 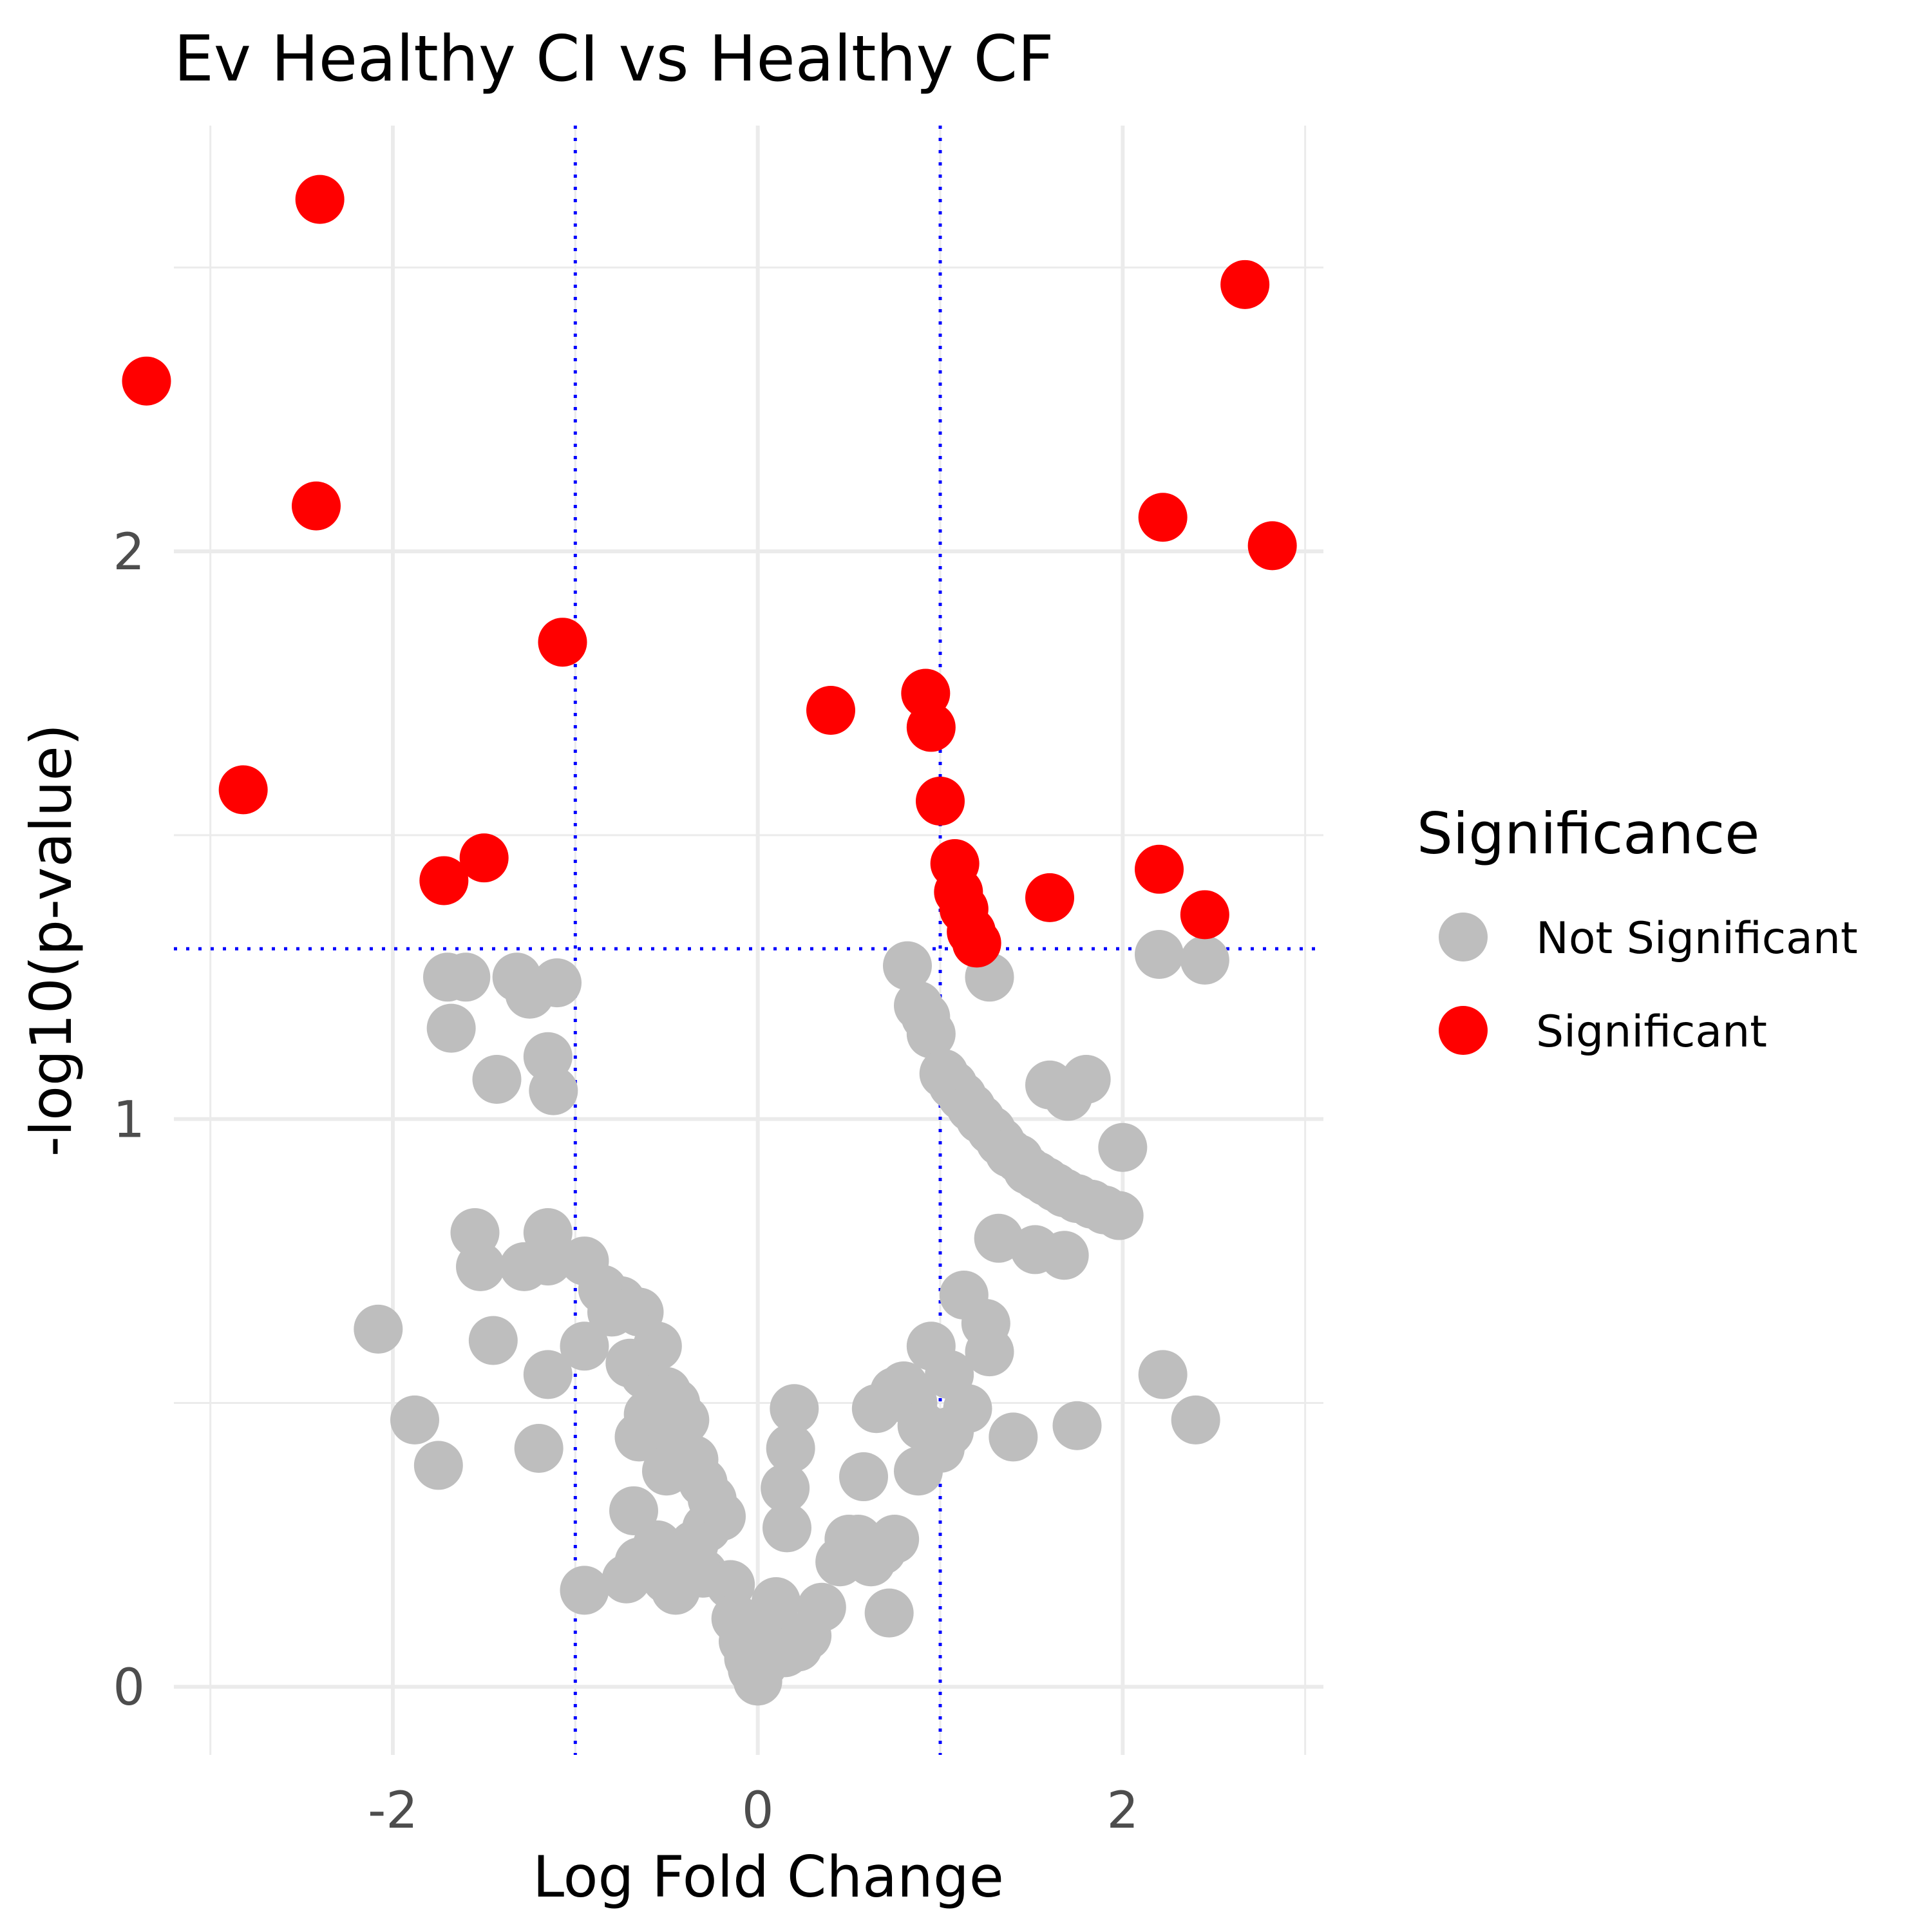 I want to click on y-tick-label: 1, so click(x=129, y=1121).